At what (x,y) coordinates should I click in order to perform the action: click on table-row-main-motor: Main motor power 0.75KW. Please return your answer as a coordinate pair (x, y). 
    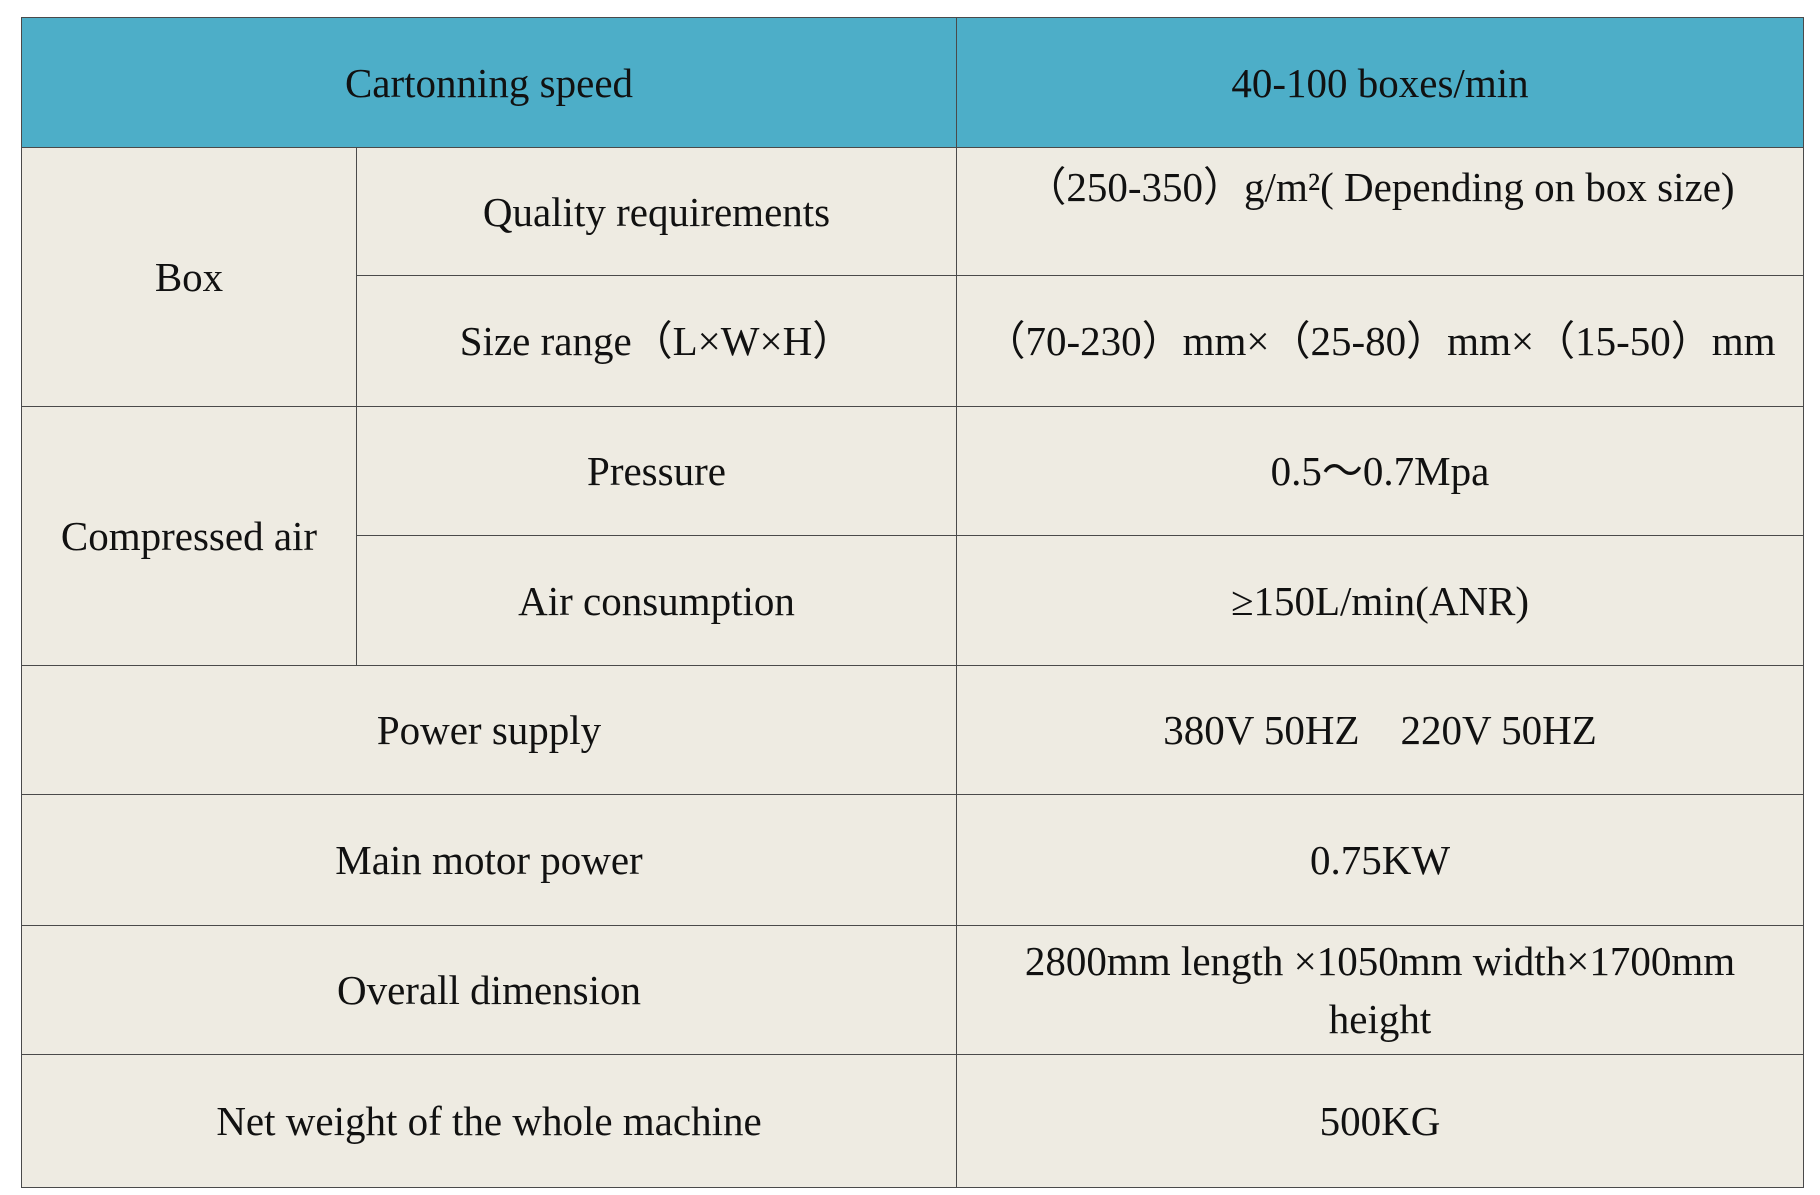
    Looking at the image, I should click on (912, 860).